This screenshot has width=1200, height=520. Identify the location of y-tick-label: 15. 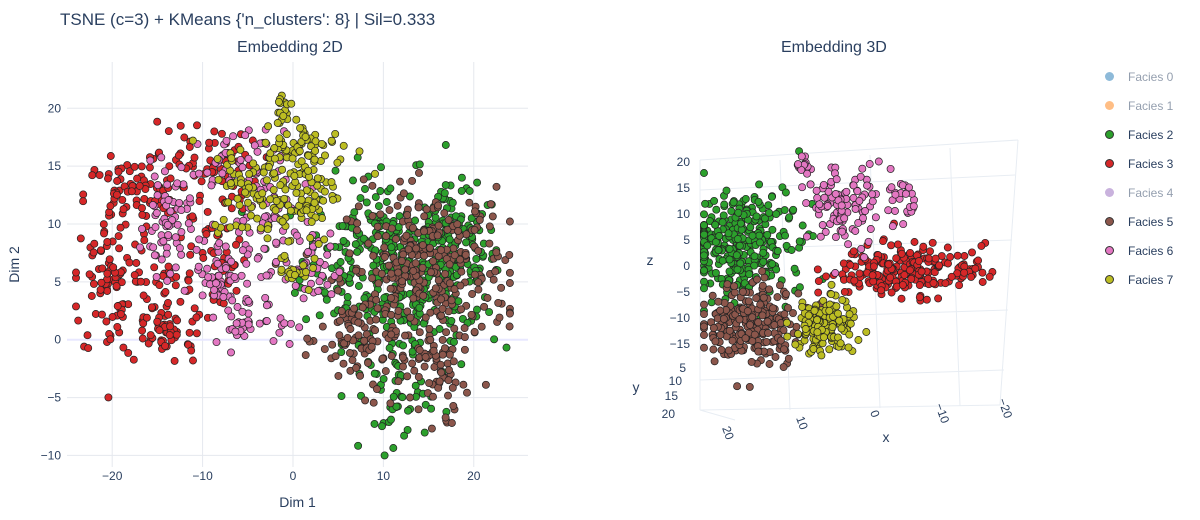
(672, 396).